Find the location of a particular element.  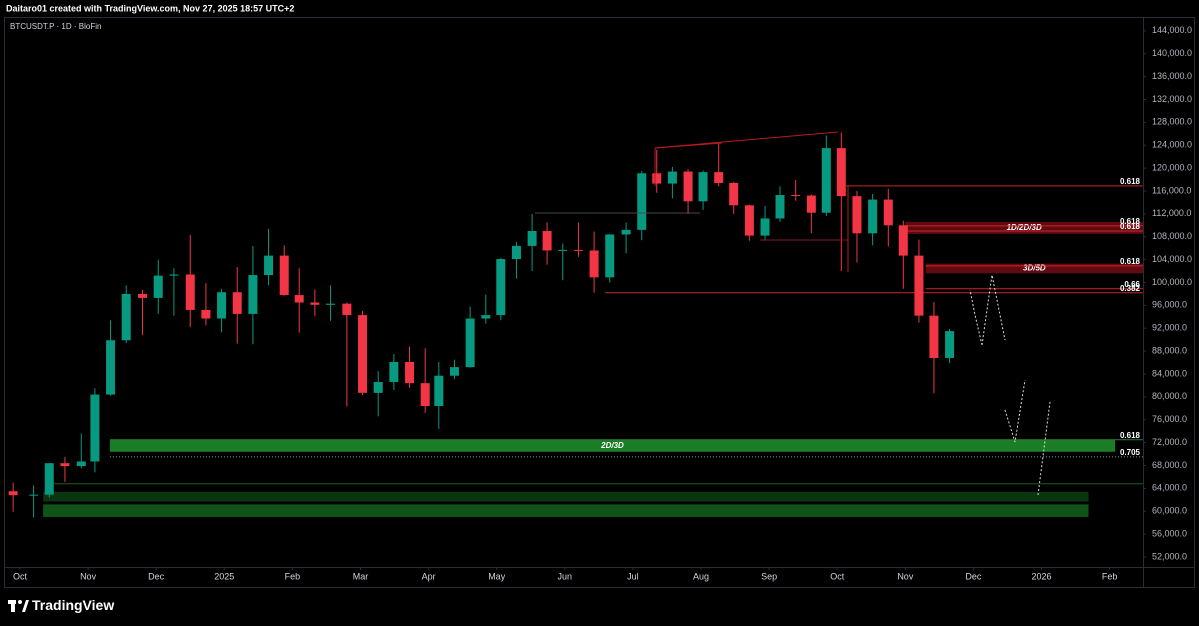

y-tick-label: 124,000.0 is located at coordinates (1172, 145).